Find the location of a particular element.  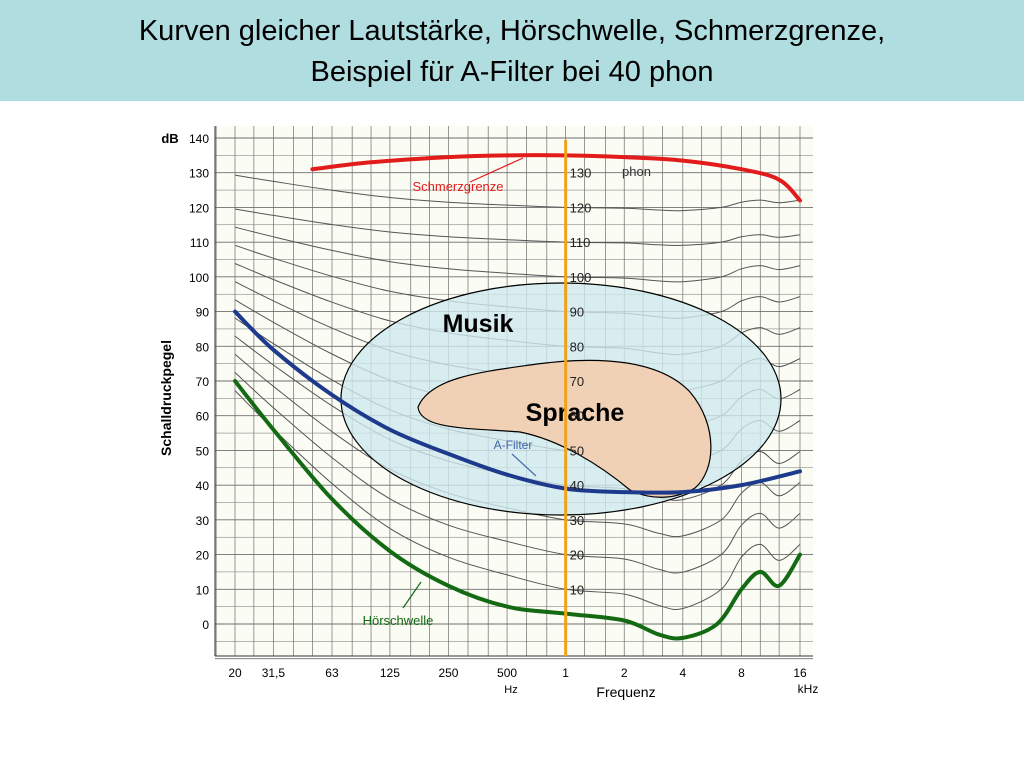

phon-label: 120 is located at coordinates (581, 207).